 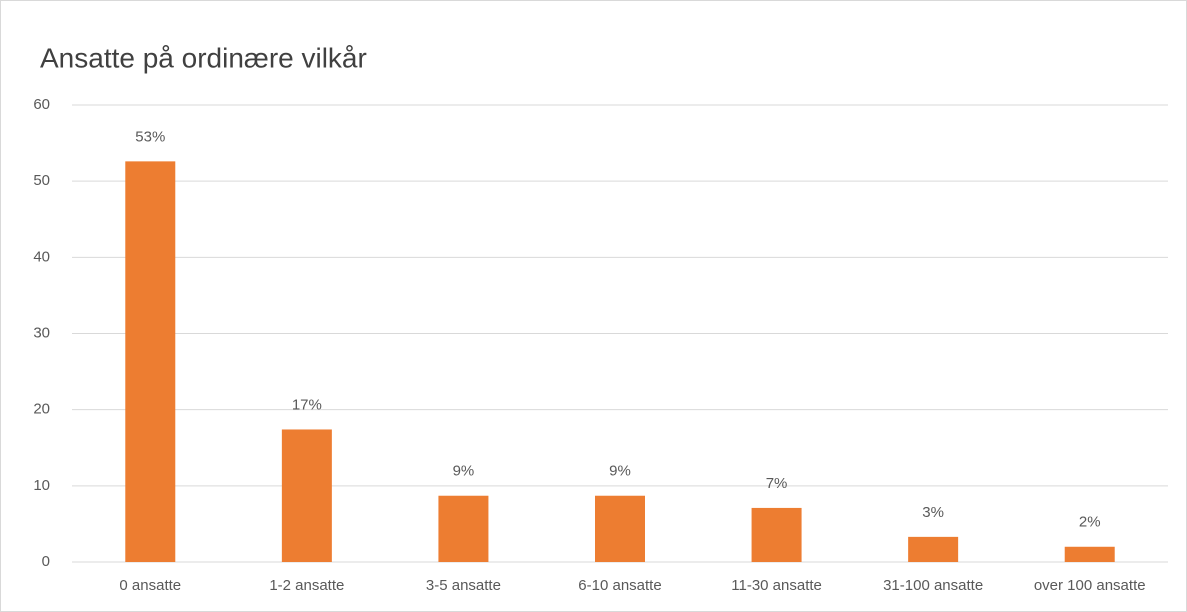 I want to click on x-tick-label: 31-100 ansatte, so click(x=933, y=585).